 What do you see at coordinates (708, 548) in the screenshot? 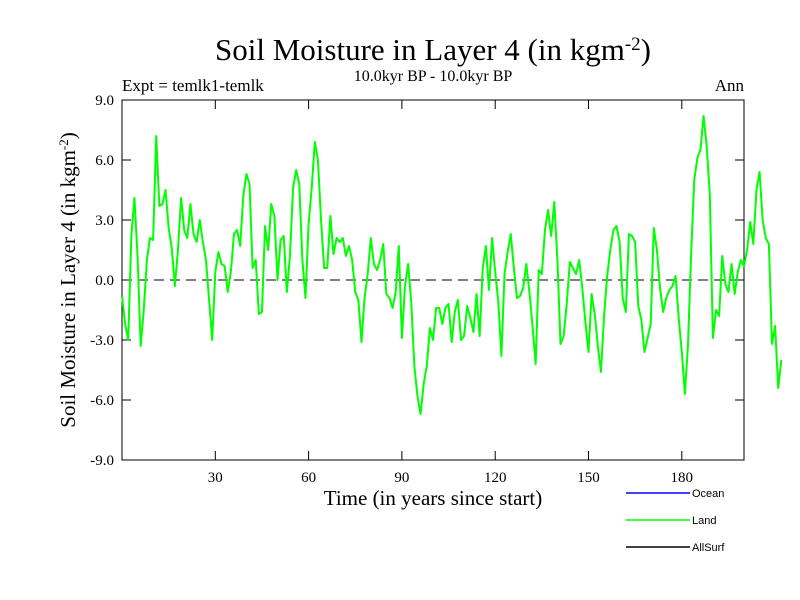
I see `legend-label-allsurf: AllSurf` at bounding box center [708, 548].